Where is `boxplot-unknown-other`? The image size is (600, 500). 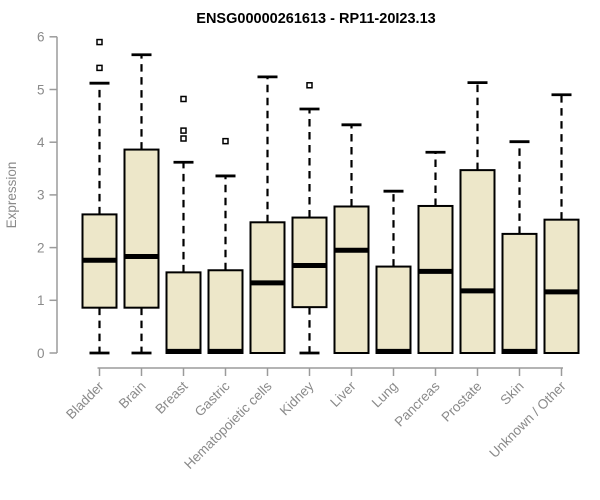 boxplot-unknown-other is located at coordinates (561, 223).